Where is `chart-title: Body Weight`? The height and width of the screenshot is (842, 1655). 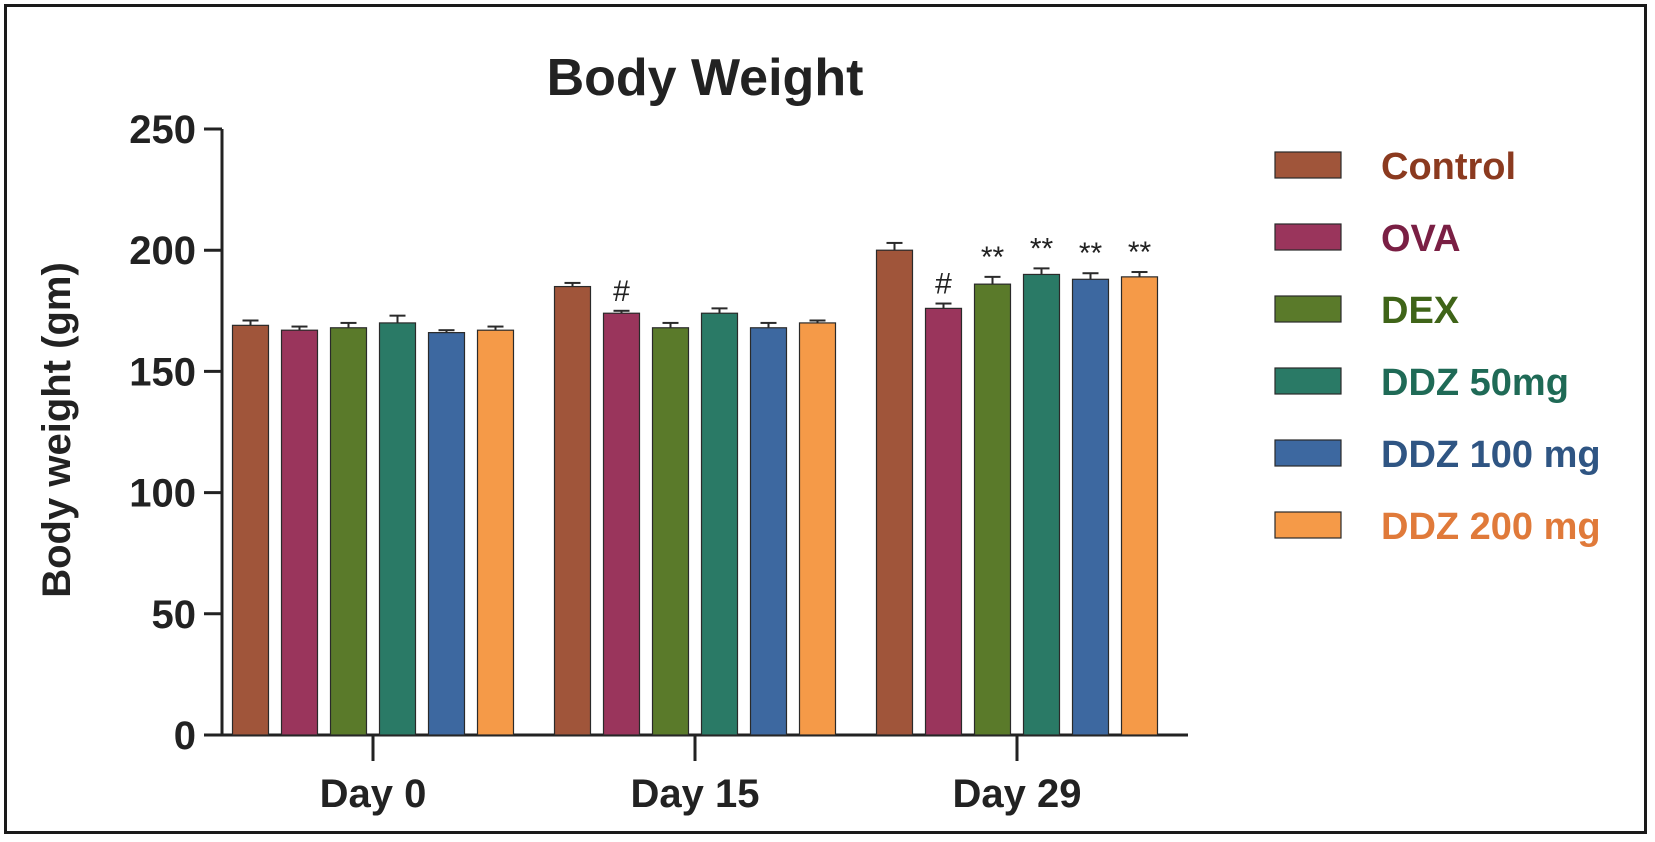 chart-title: Body Weight is located at coordinates (705, 78).